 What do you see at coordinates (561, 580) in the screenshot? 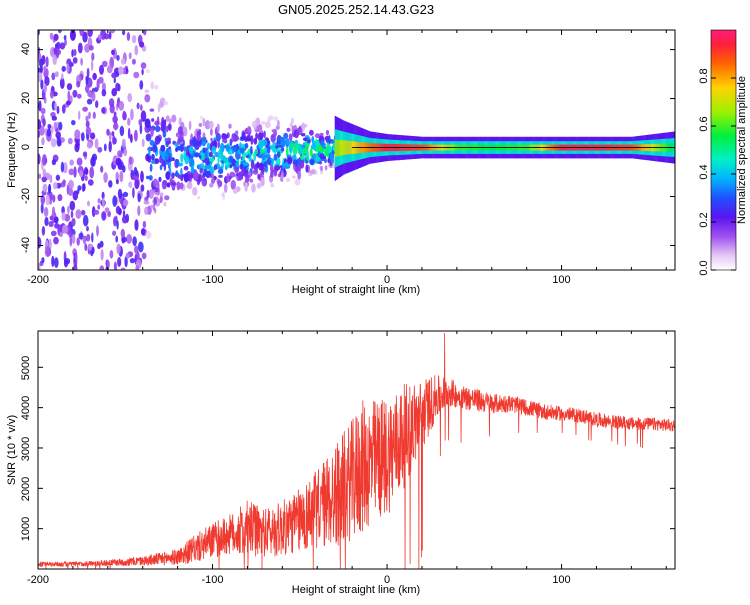
I see `snr-x-tick-label: 100` at bounding box center [561, 580].